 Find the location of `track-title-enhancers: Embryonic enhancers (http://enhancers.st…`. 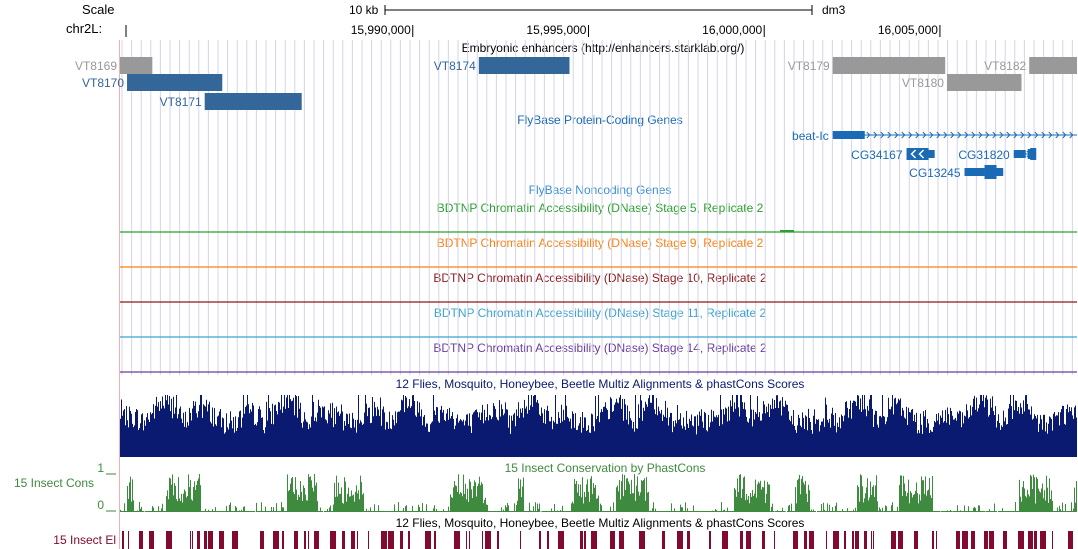

track-title-enhancers: Embryonic enhancers (http://enhancers.st… is located at coordinates (603, 48).